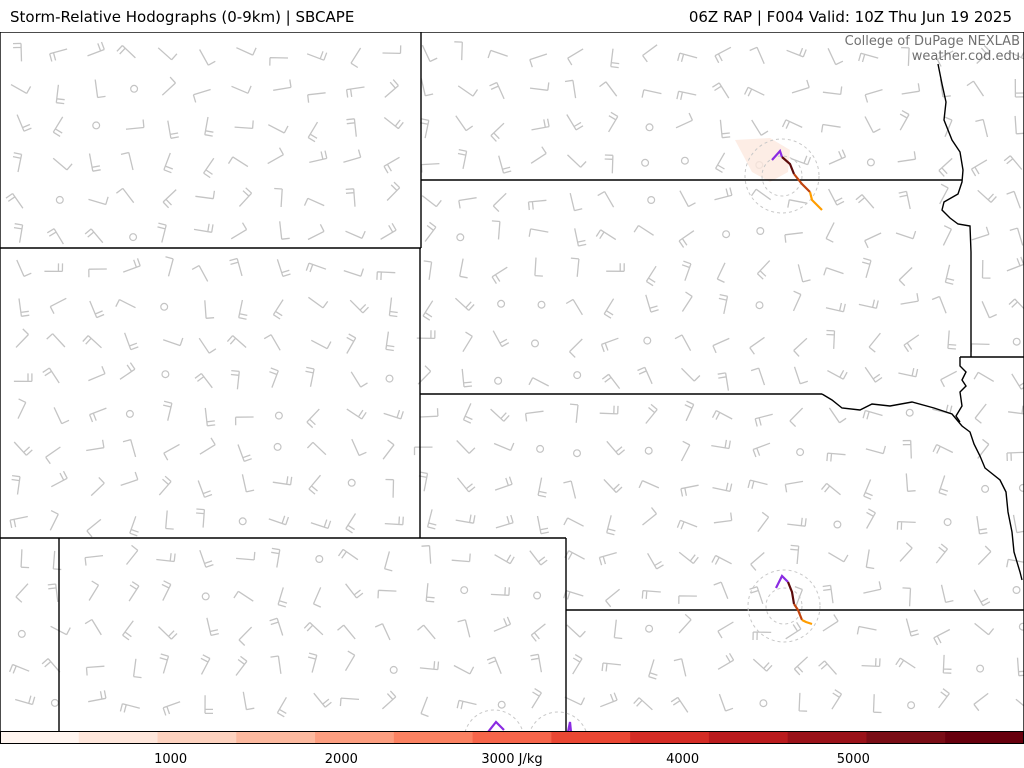 This screenshot has width=1024, height=768. What do you see at coordinates (171, 759) in the screenshot?
I see `colorbar-tick-label: 1000` at bounding box center [171, 759].